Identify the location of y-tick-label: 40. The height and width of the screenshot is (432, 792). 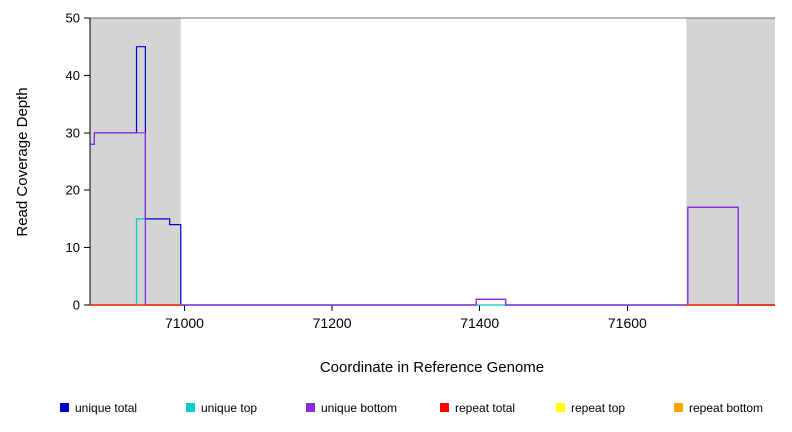
(73, 75).